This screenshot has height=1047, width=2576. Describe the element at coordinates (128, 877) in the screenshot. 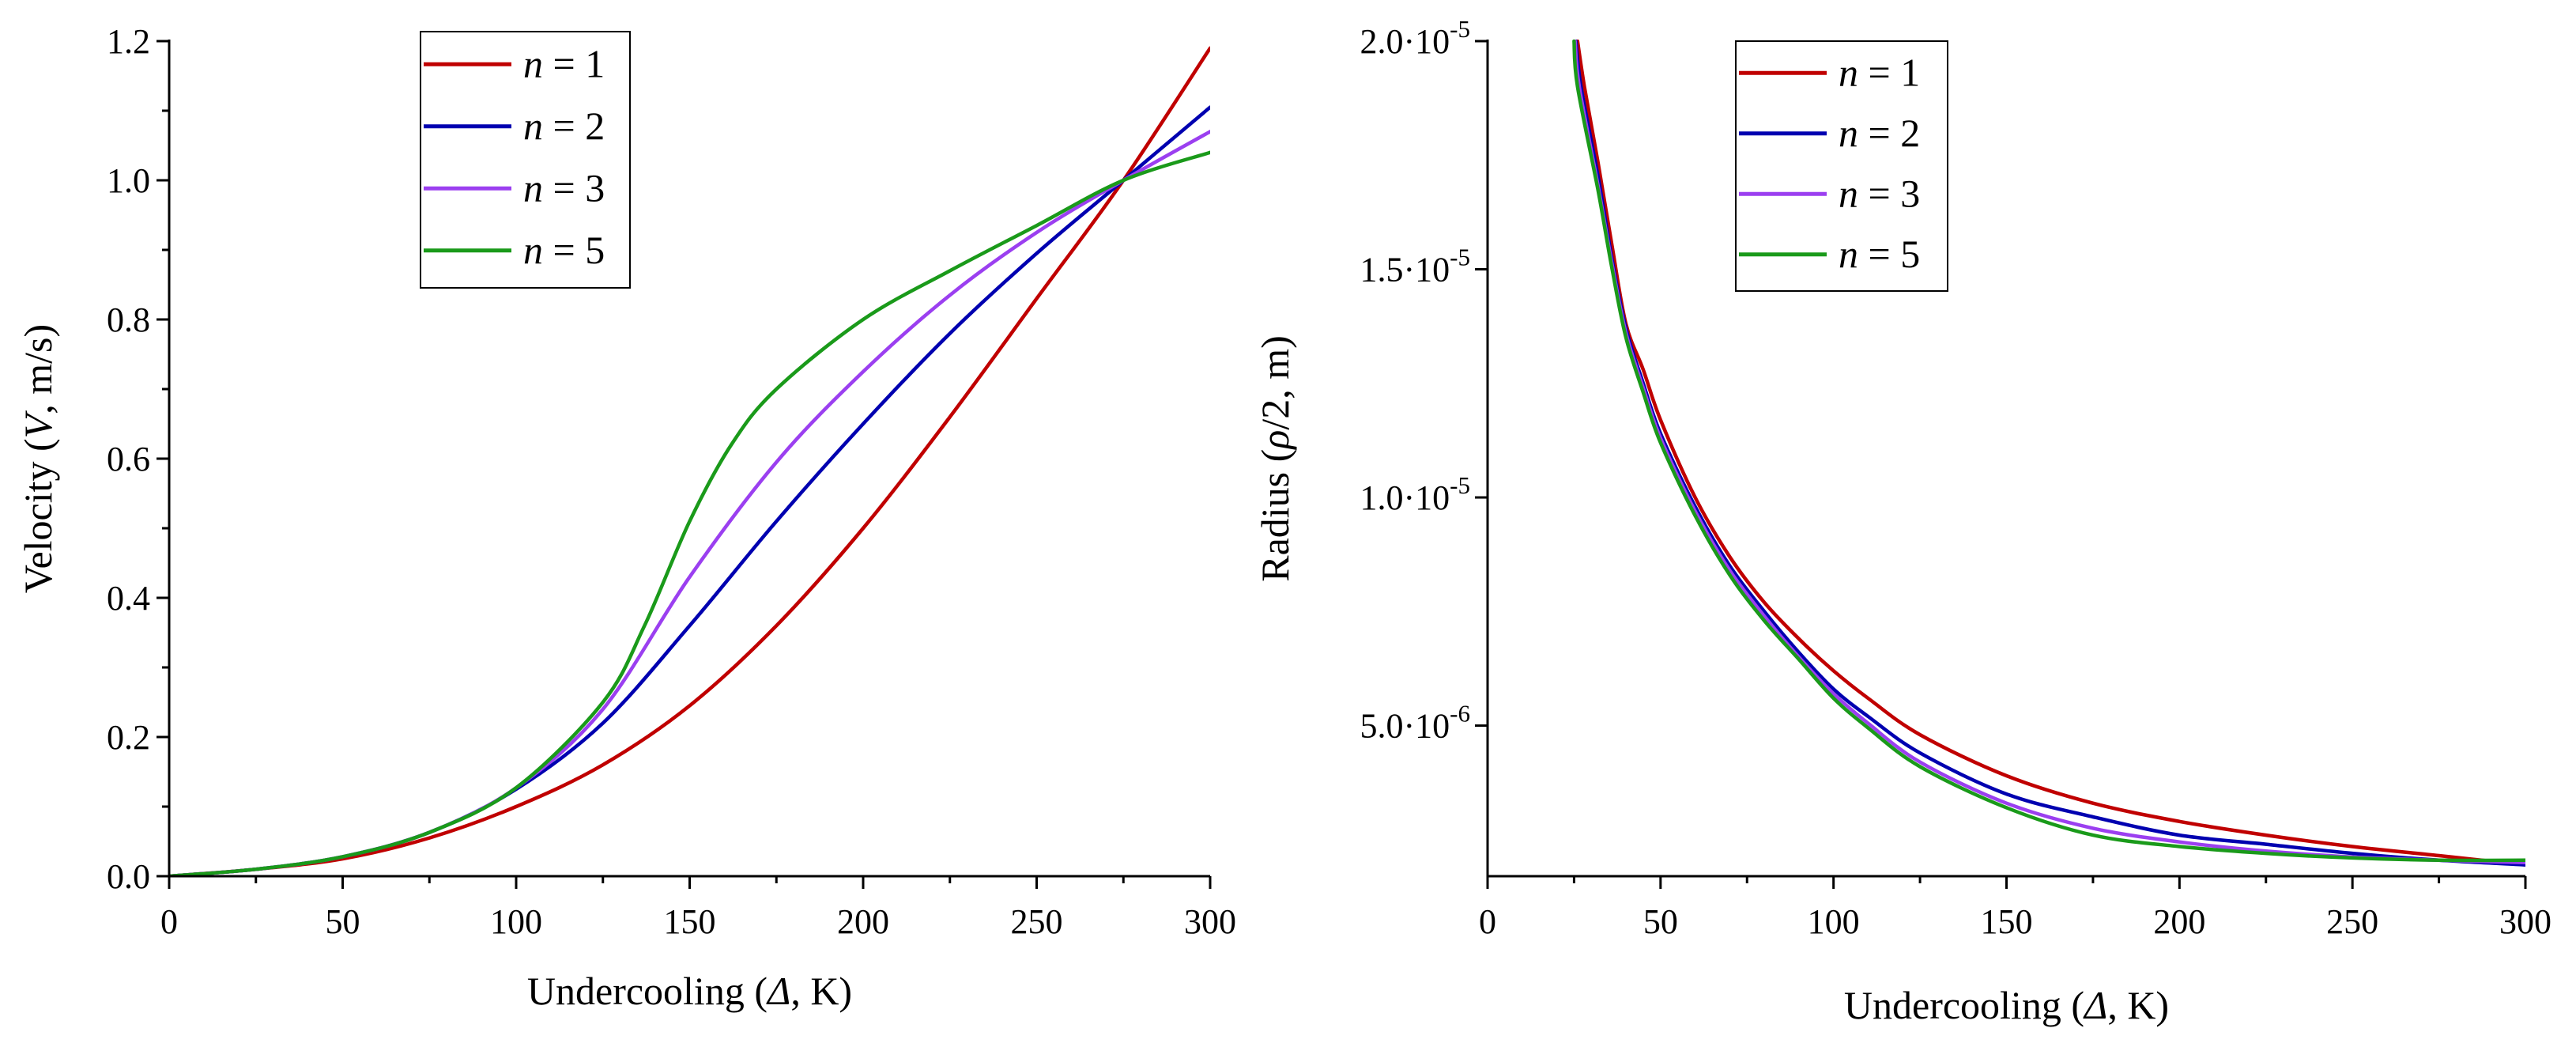

I see `y-tick-label: 0.0` at that location.